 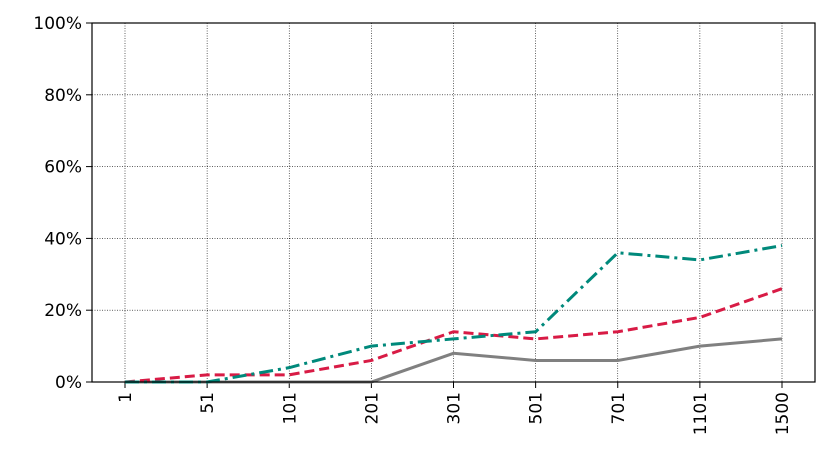 I want to click on x-tick-label: 201, so click(x=372, y=408).